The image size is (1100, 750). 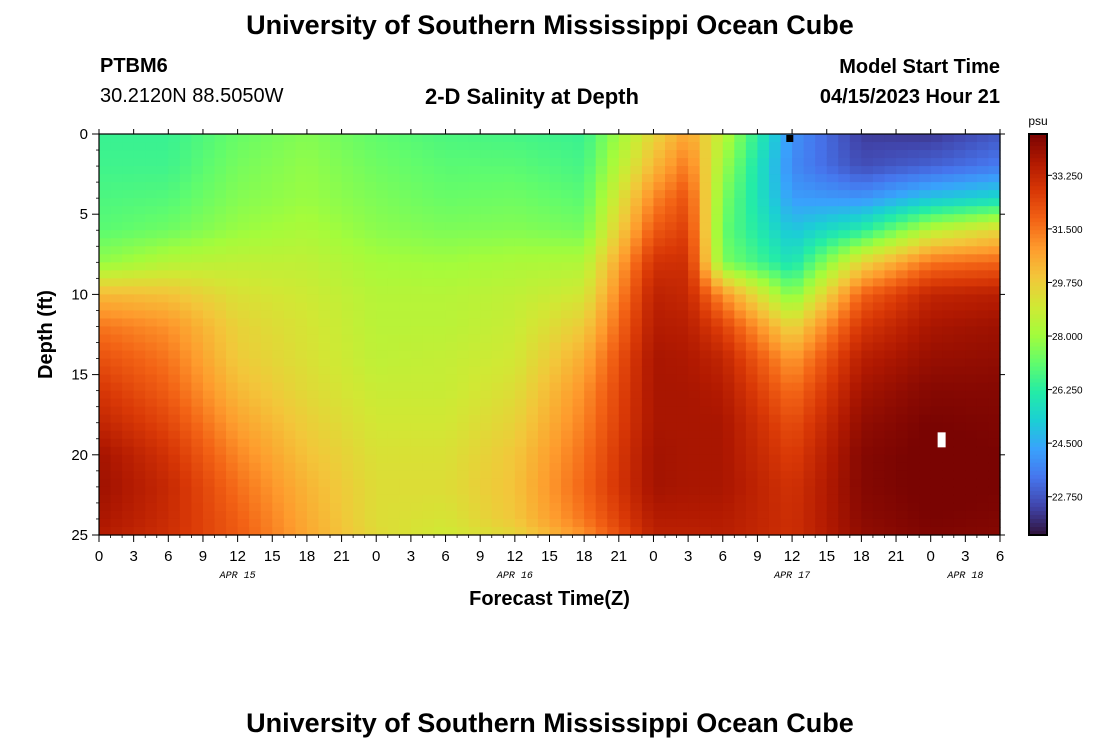 I want to click on colorbar-segment, so click(x=1038, y=497).